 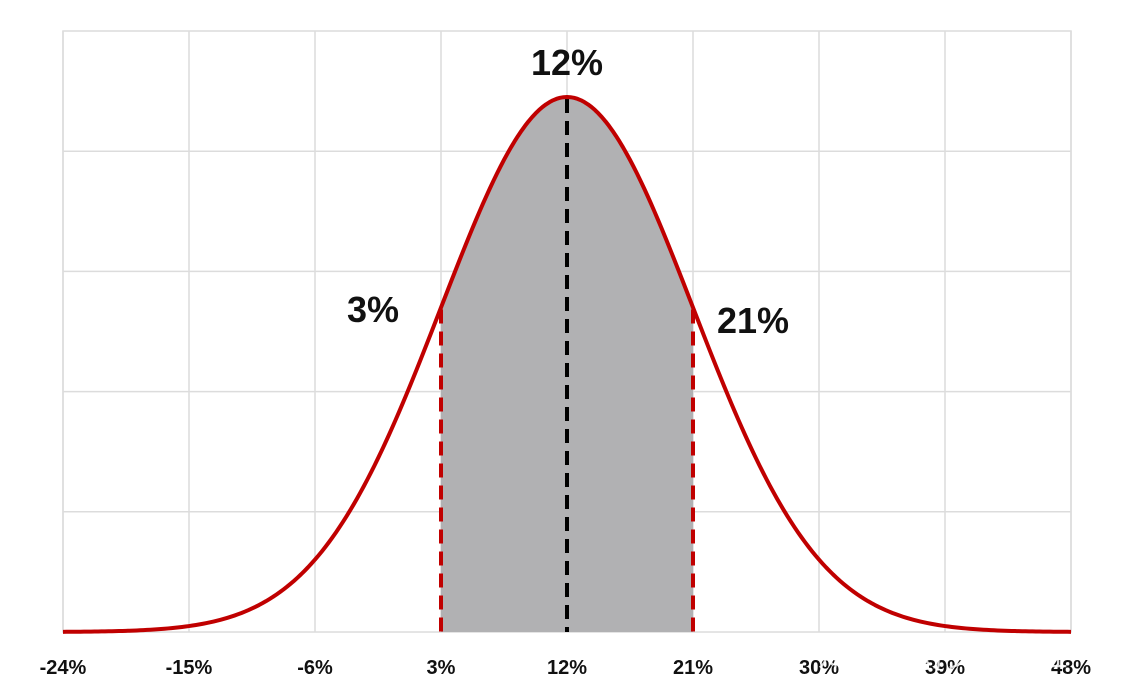 I want to click on x-tick-label: 21%, so click(x=693, y=668).